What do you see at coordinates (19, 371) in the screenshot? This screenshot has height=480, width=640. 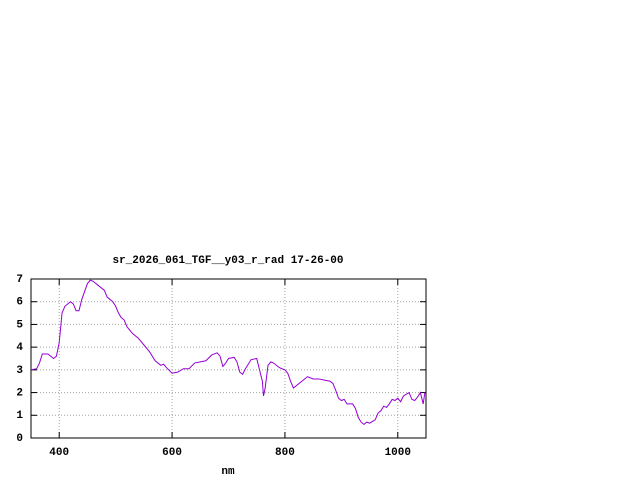 I see `y-tick-label: 3` at bounding box center [19, 371].